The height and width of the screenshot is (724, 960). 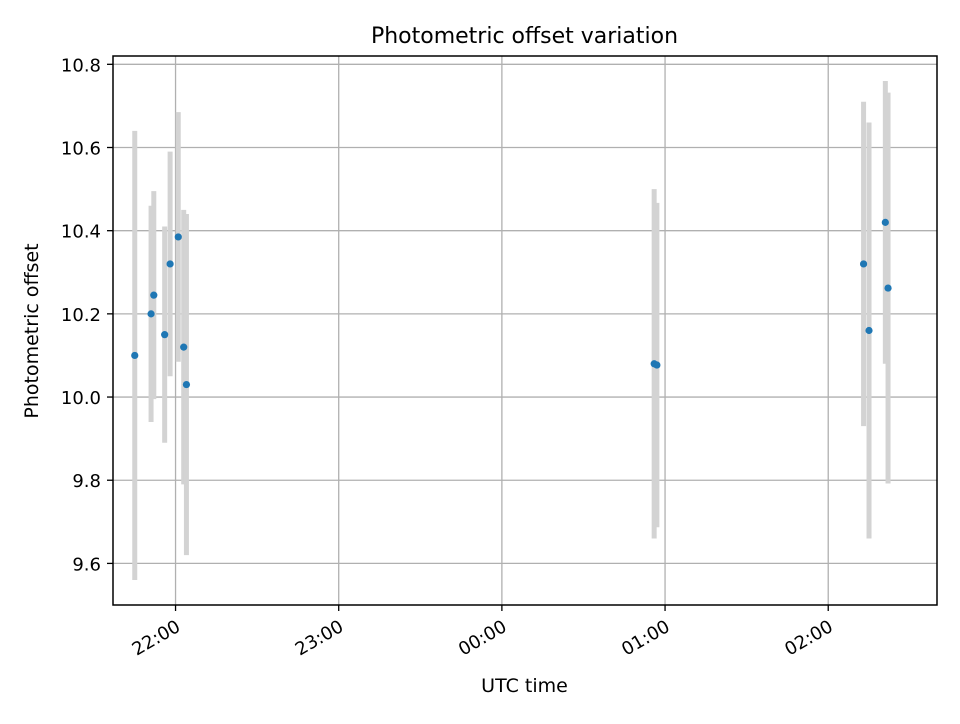 What do you see at coordinates (86, 481) in the screenshot?
I see `y-tick-label: 9.8` at bounding box center [86, 481].